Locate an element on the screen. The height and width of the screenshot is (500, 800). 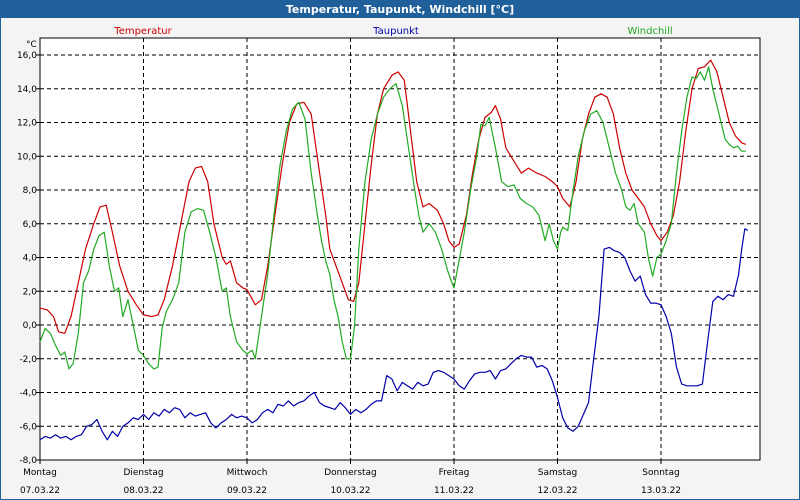
x-tick-label-day: Sonntag is located at coordinates (660, 473).